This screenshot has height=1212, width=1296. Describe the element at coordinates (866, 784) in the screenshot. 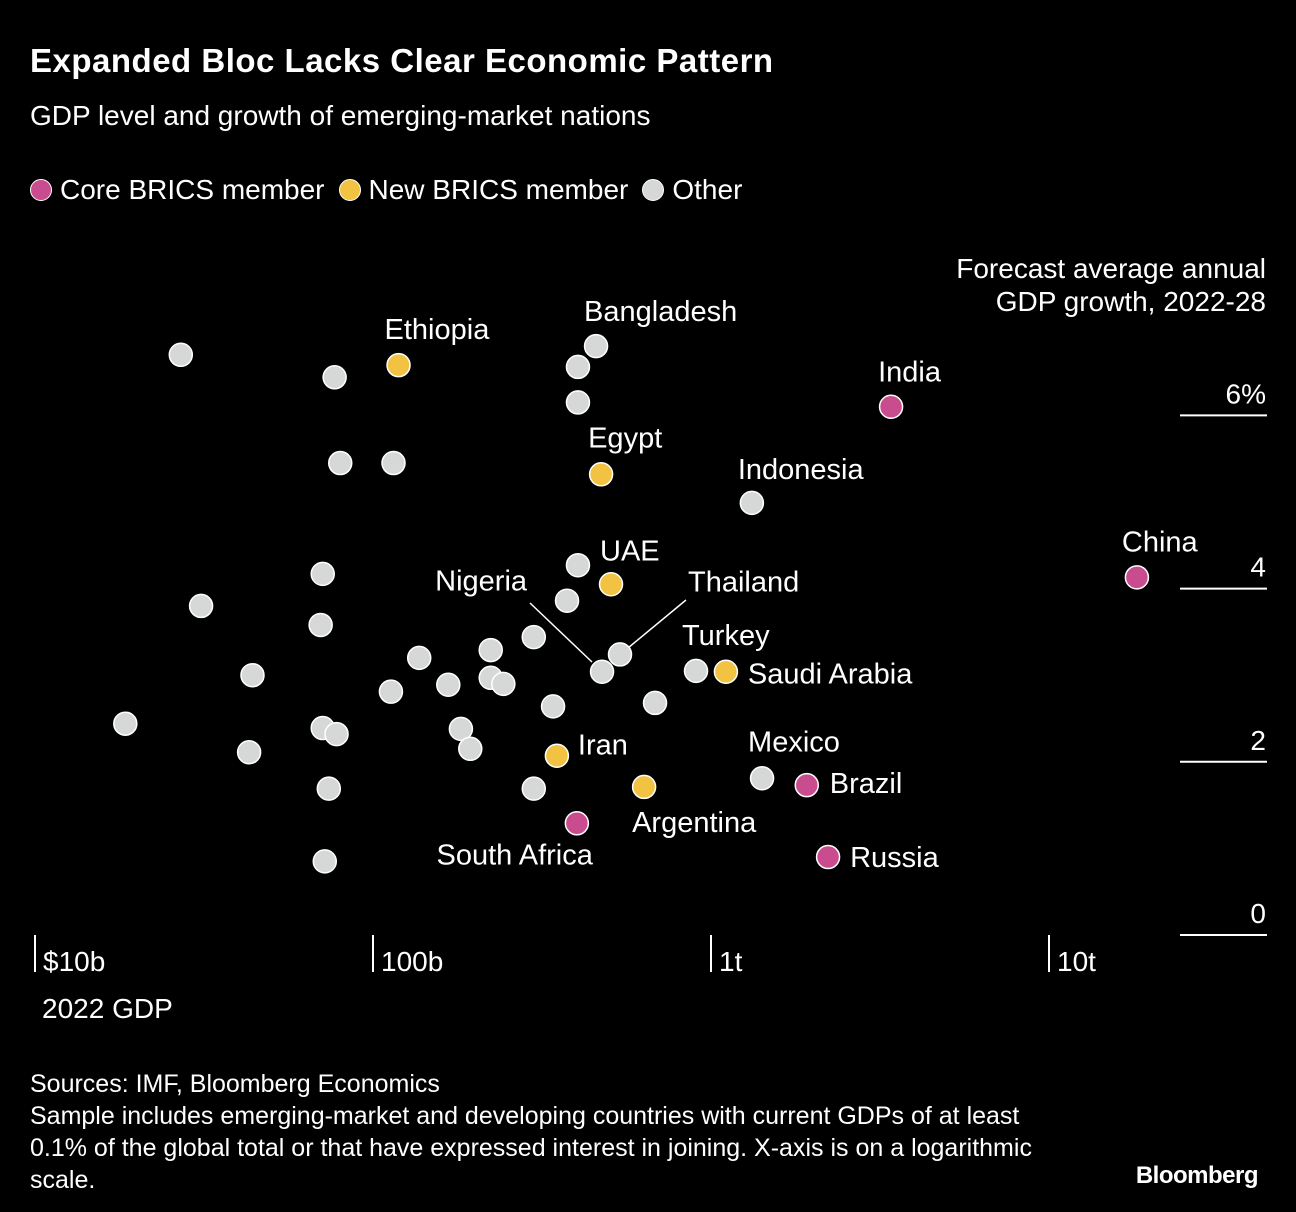

I see `point-label: Brazil` at that location.